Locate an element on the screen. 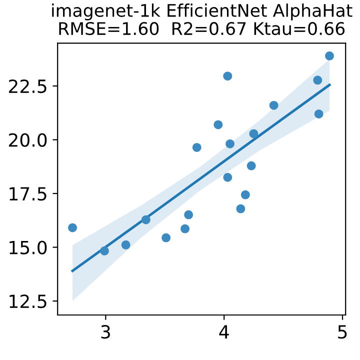 The image size is (360, 360). chart-title: imagenet-1k EfficientNet AlphaHat RMSE=1.60 R2=0.67 Ktau=0.66 is located at coordinates (202, 20).